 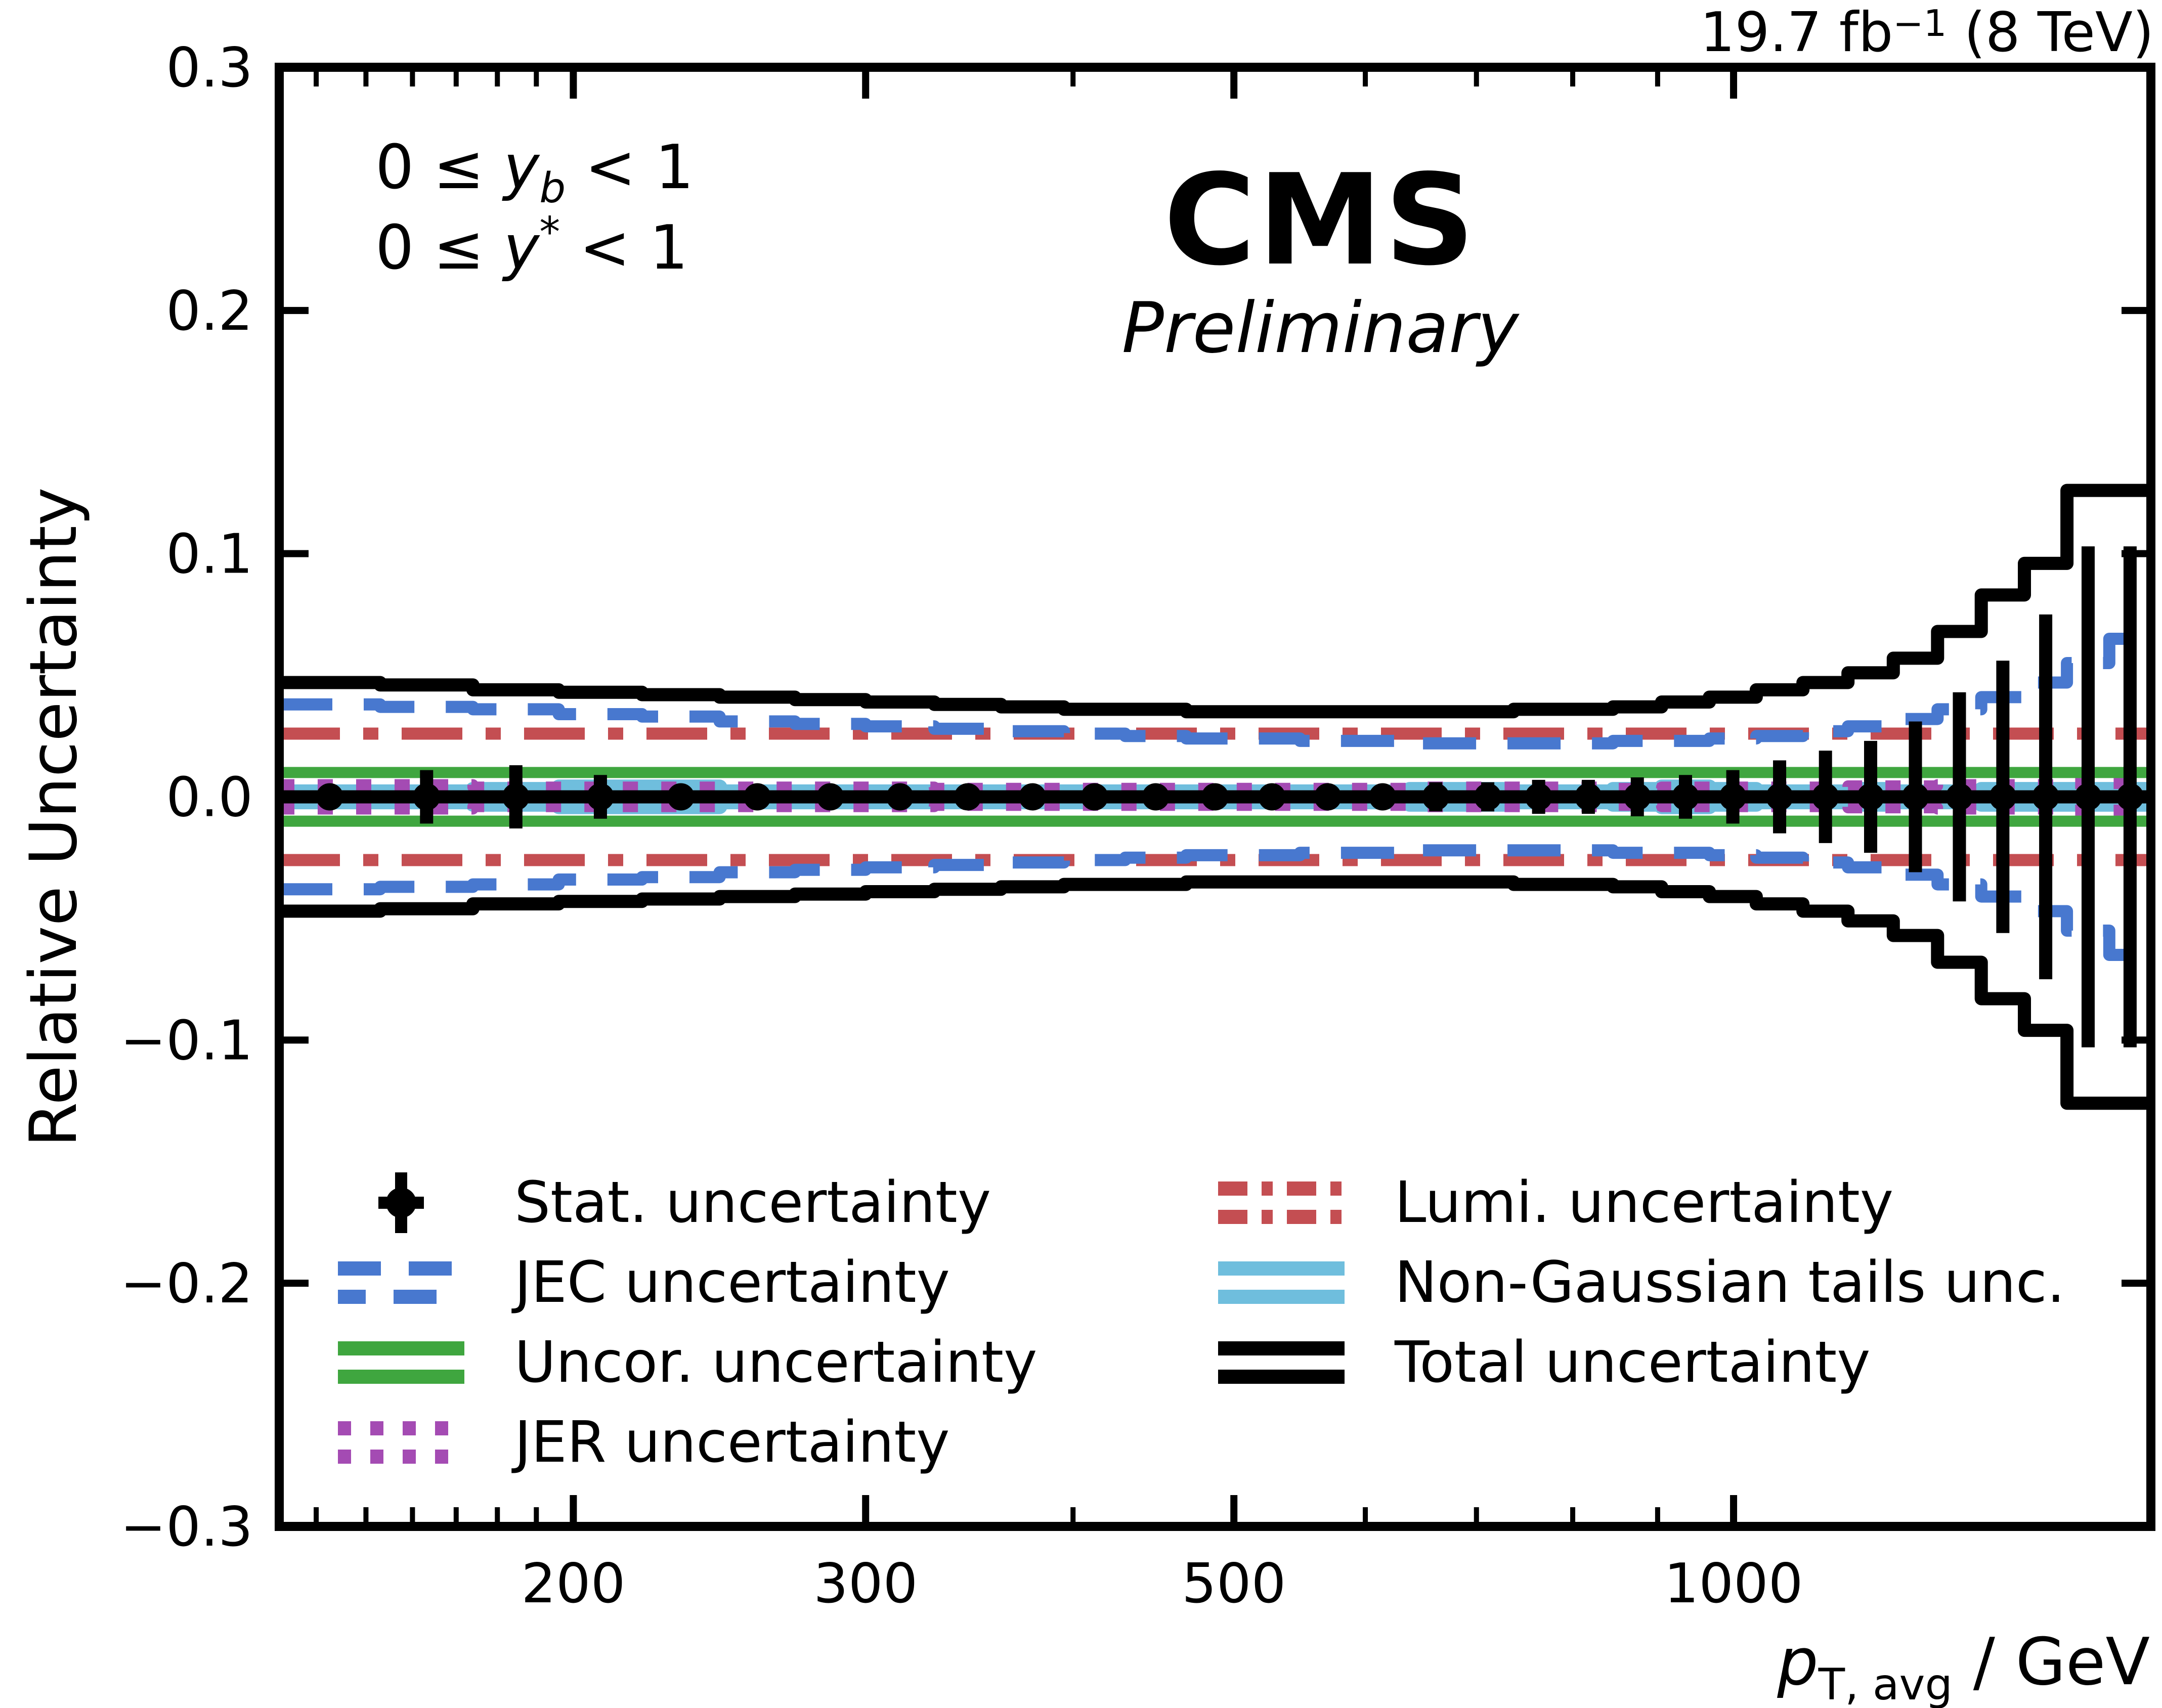 What do you see at coordinates (521, 248) in the screenshot?
I see `ystar-variable: y` at bounding box center [521, 248].